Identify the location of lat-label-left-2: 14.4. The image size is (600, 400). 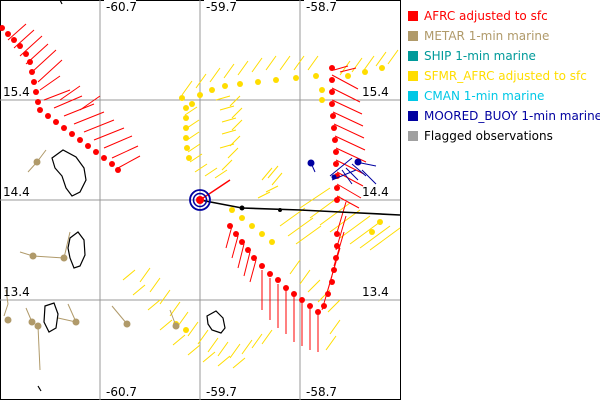
(16, 192).